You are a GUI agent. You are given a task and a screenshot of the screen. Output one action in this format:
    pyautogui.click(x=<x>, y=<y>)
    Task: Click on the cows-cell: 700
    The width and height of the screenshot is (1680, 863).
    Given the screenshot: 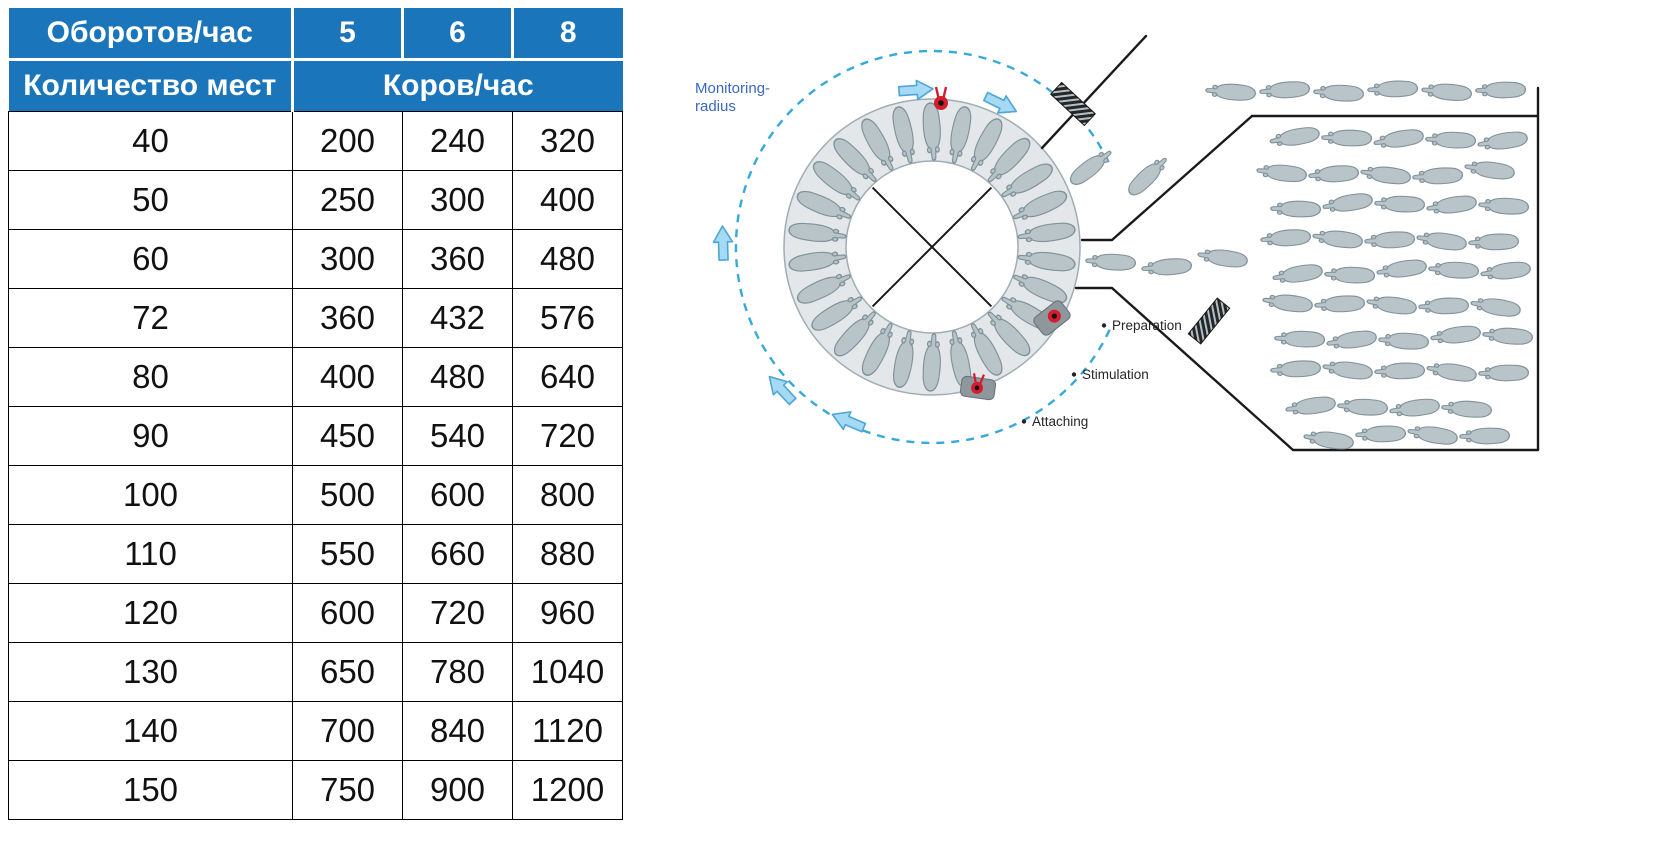 What is the action you would take?
    pyautogui.click(x=347, y=731)
    